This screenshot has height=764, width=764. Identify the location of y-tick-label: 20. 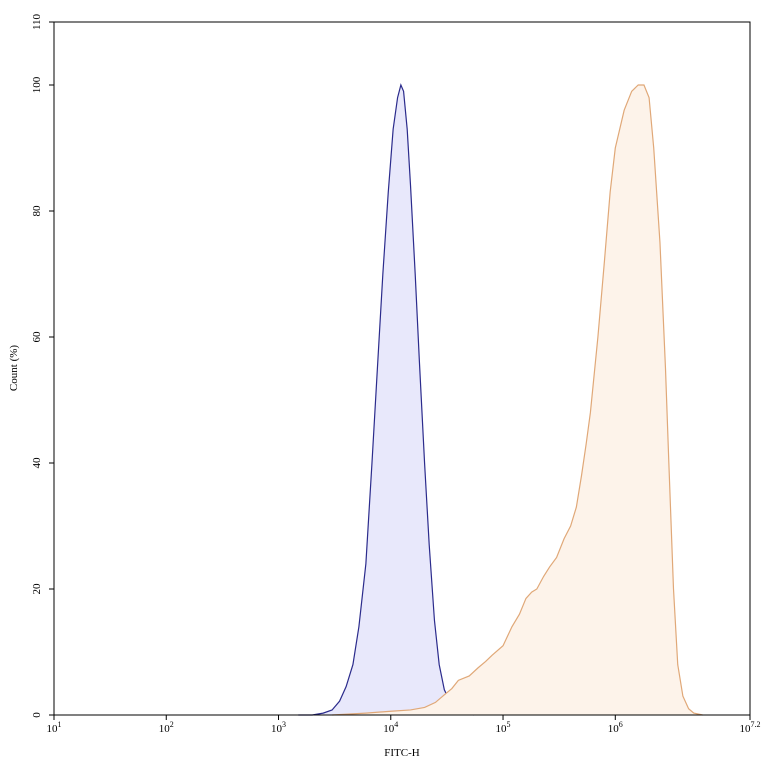
(37, 589).